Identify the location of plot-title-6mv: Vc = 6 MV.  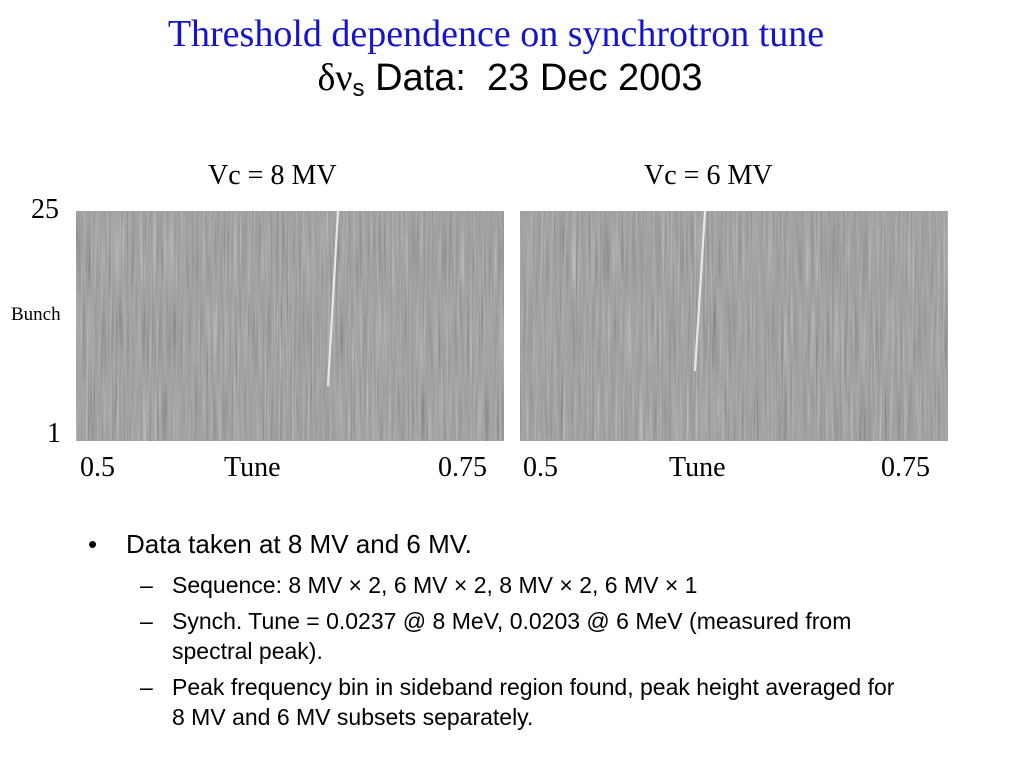
(708, 175).